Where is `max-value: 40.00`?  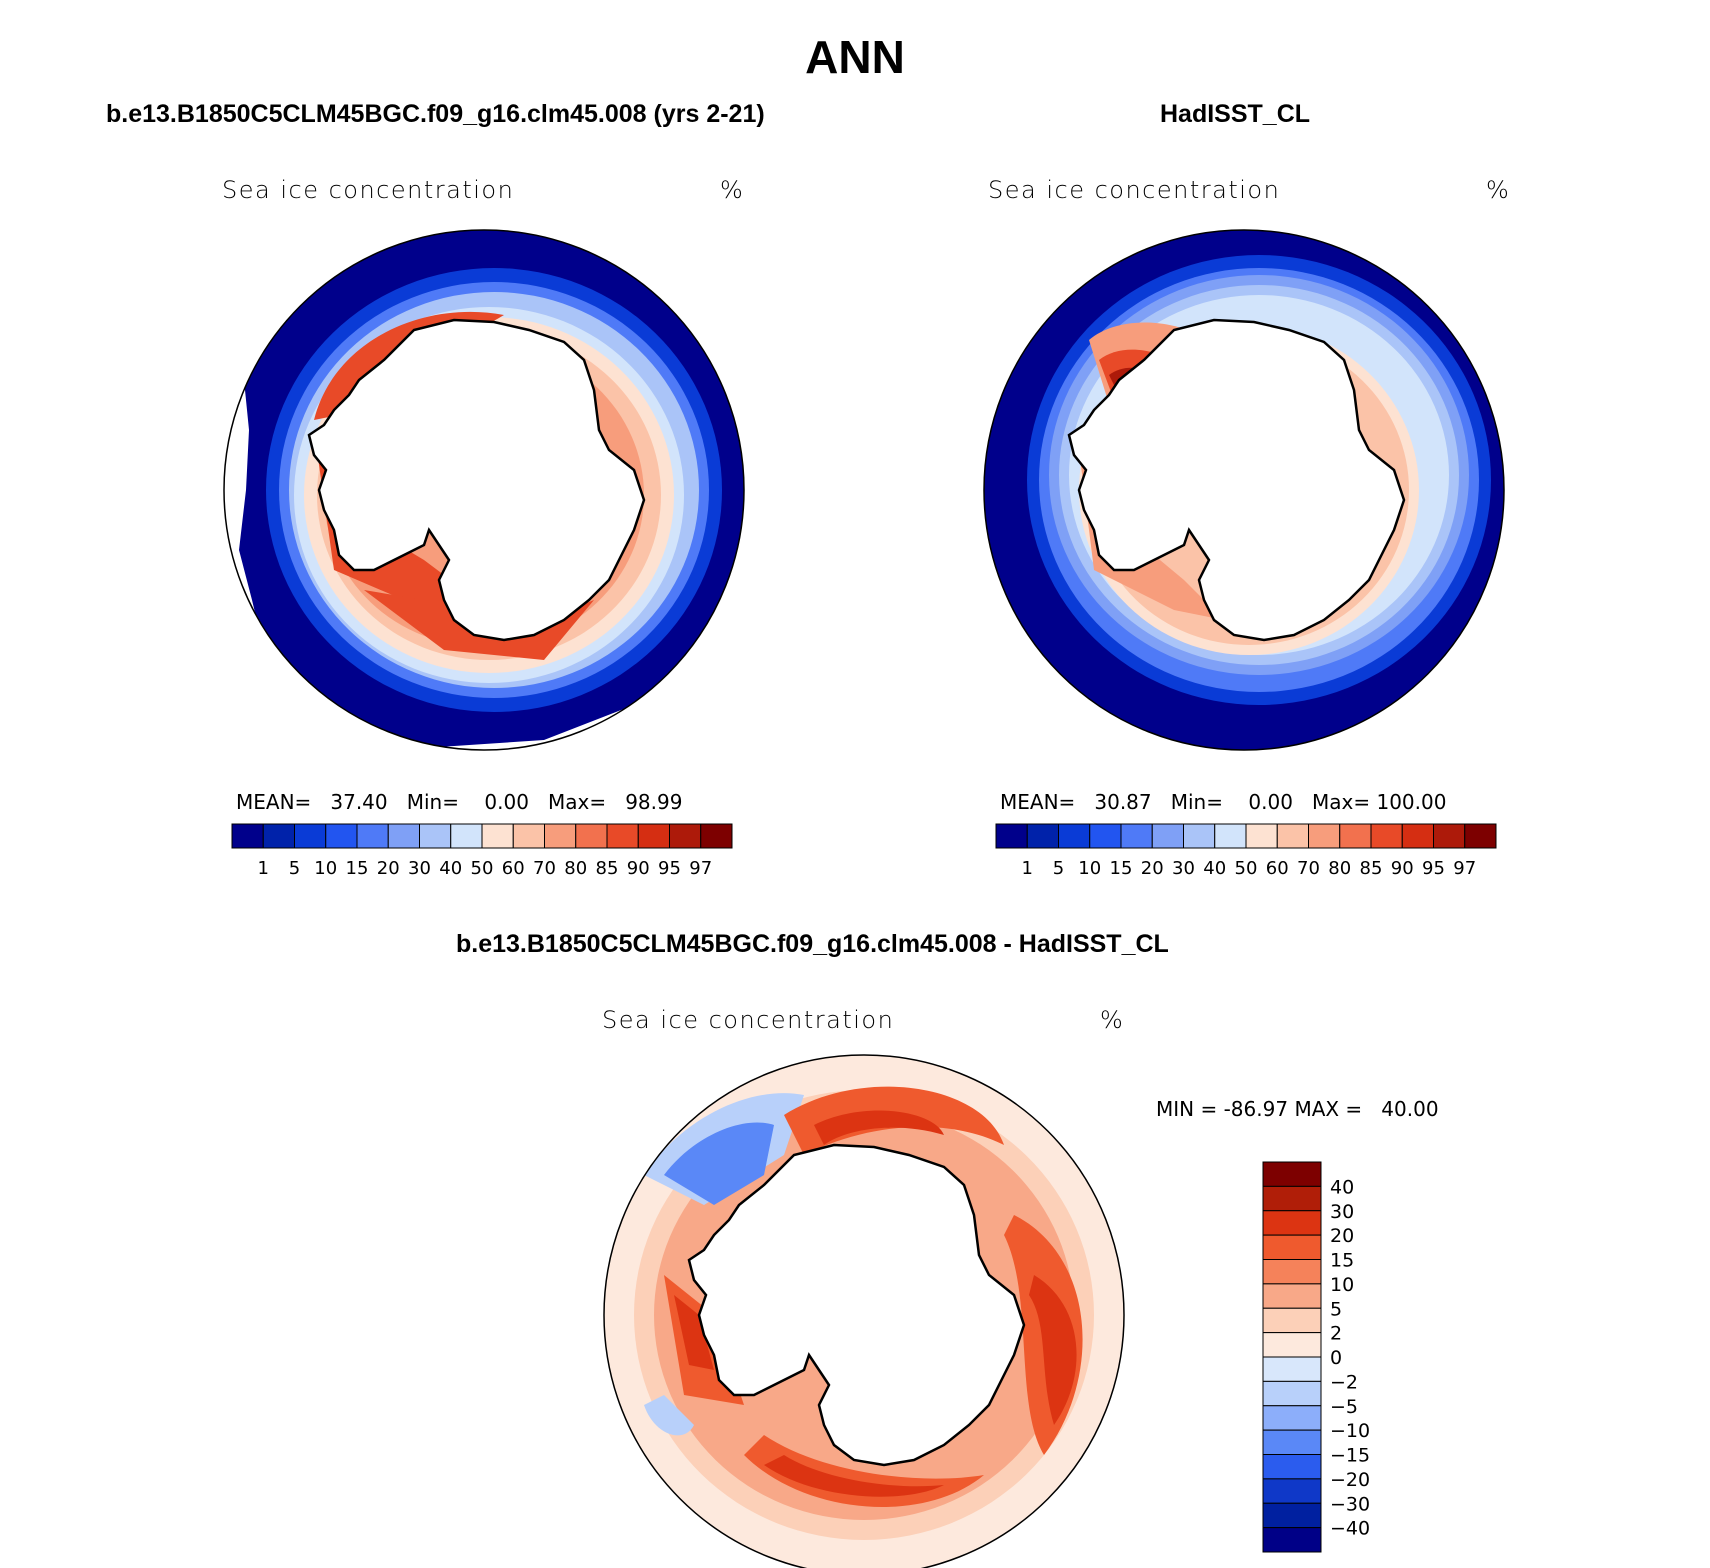 max-value: 40.00 is located at coordinates (1410, 1109).